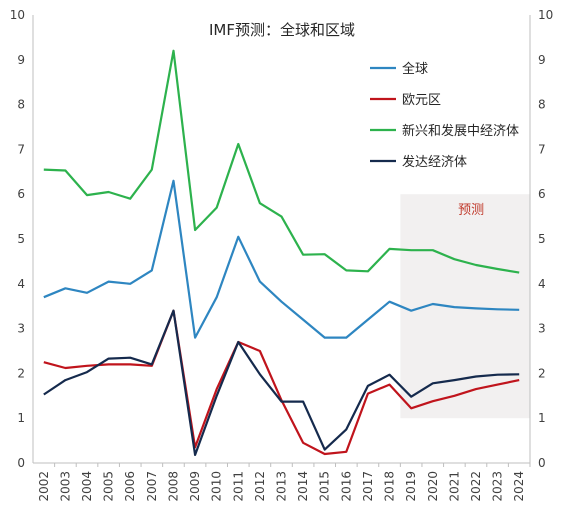 The image size is (563, 513). Describe the element at coordinates (21, 60) in the screenshot. I see `y-tick-label-left: 9` at that location.